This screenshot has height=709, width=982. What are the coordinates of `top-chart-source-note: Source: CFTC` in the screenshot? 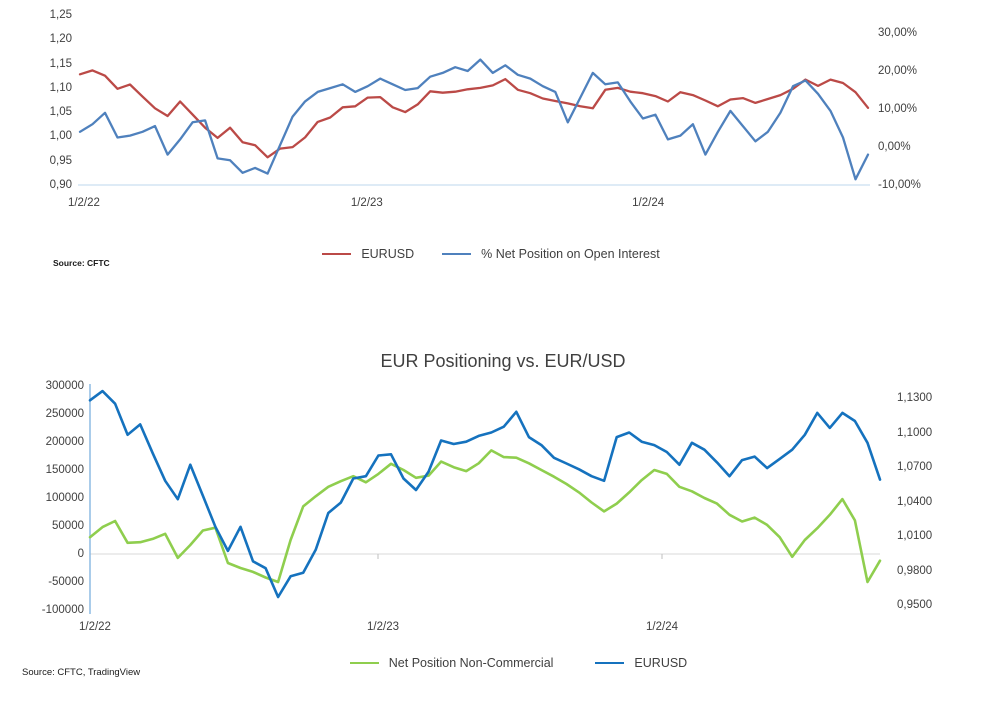 It's located at (81, 263).